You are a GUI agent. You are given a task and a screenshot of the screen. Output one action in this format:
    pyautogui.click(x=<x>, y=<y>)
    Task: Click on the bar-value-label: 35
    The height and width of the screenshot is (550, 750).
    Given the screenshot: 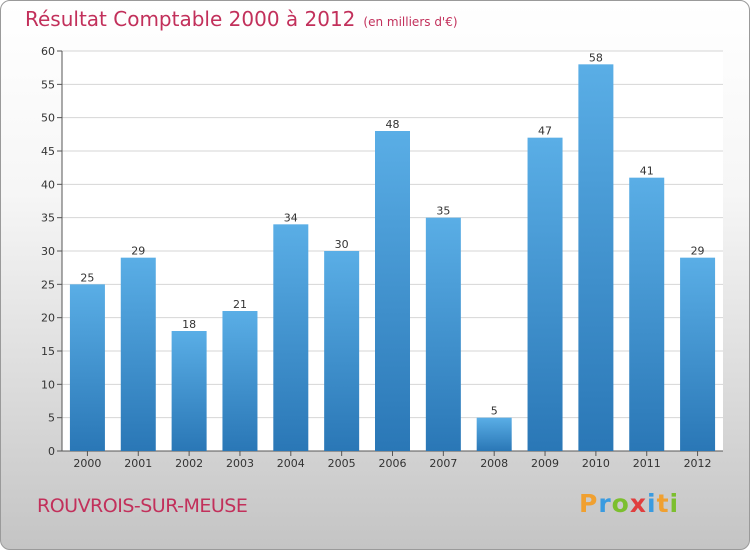 What is the action you would take?
    pyautogui.click(x=443, y=211)
    